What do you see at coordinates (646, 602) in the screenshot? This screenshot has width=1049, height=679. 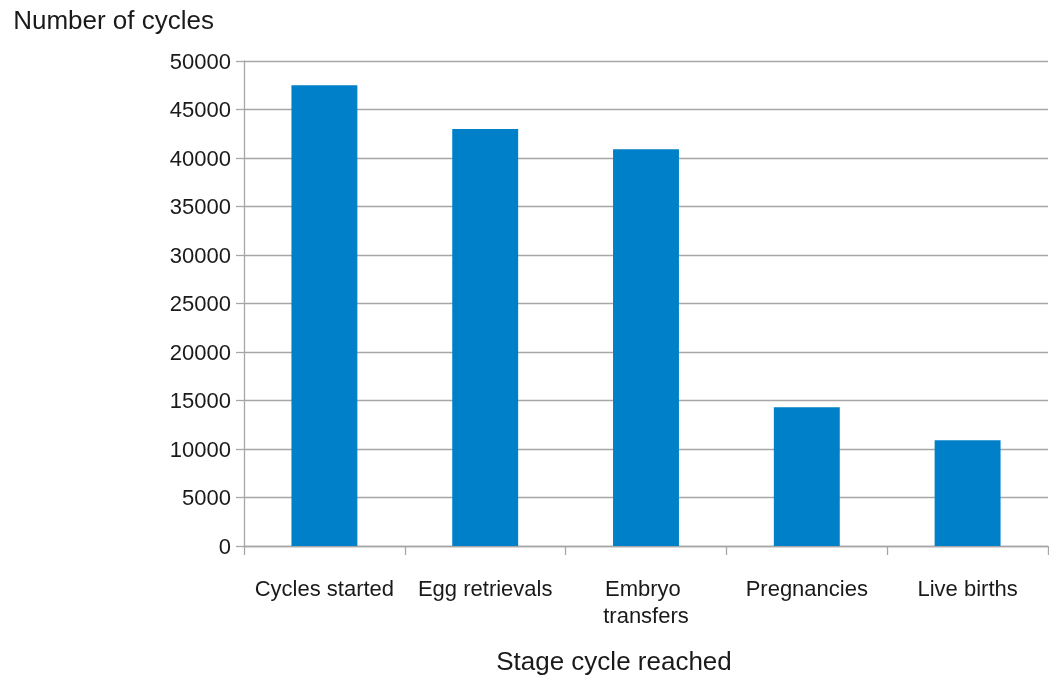 I see `x-tick-label: Embryo transfers` at bounding box center [646, 602].